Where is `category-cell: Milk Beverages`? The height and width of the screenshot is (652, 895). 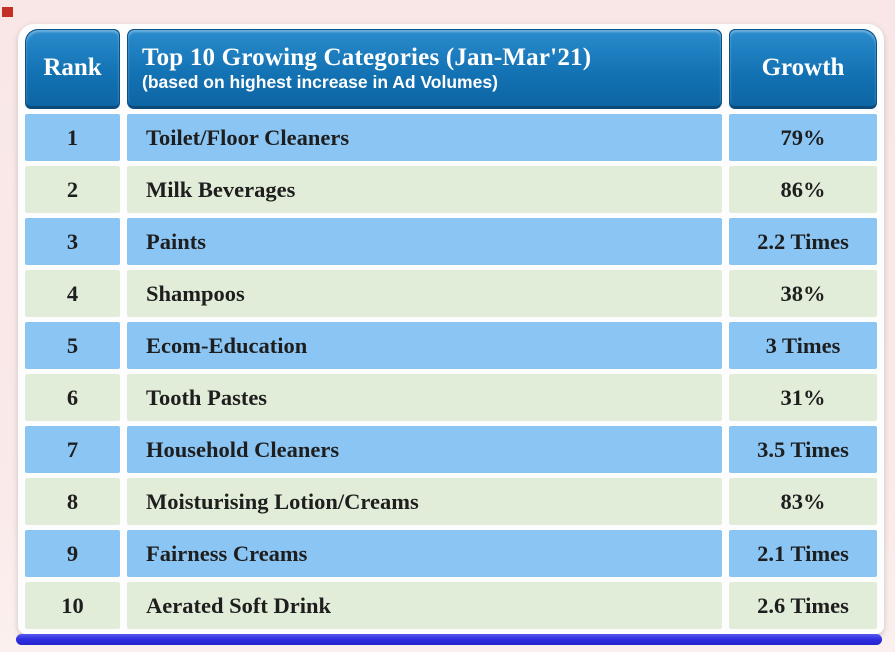
category-cell: Milk Beverages is located at coordinates (424, 189).